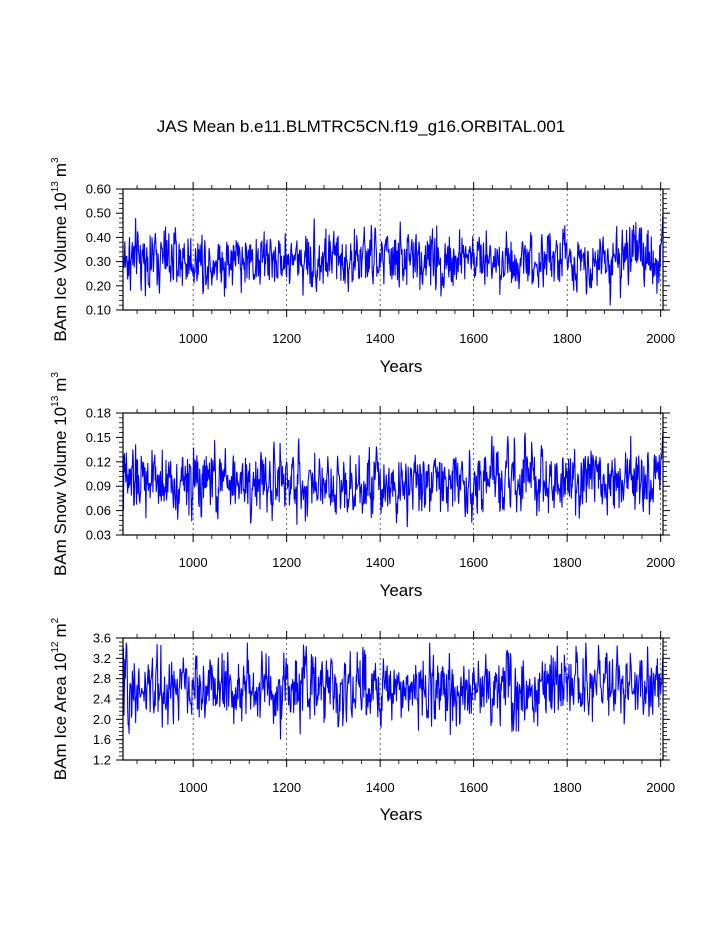 This screenshot has width=723, height=935. Describe the element at coordinates (98, 285) in the screenshot. I see `y-tick-label: 0.20` at that location.